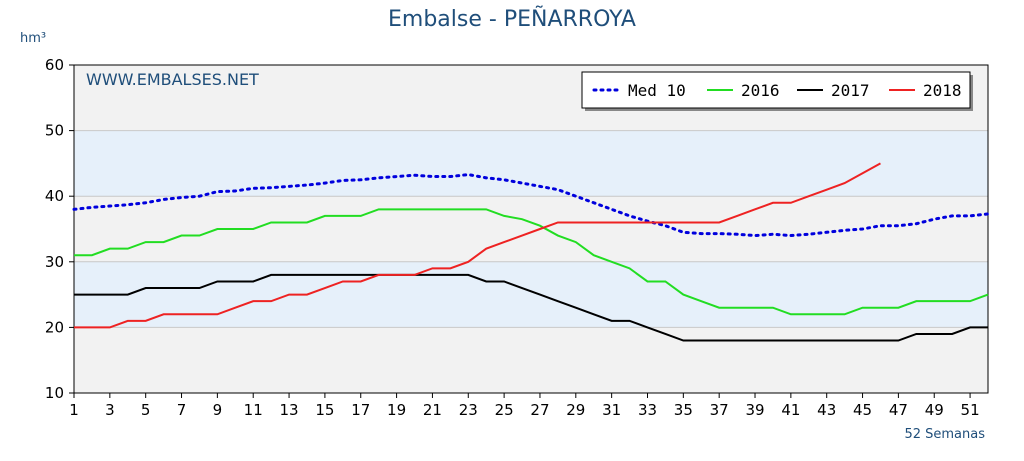 This screenshot has height=461, width=1024. Describe the element at coordinates (683, 410) in the screenshot. I see `x-tick-label: 35` at that location.